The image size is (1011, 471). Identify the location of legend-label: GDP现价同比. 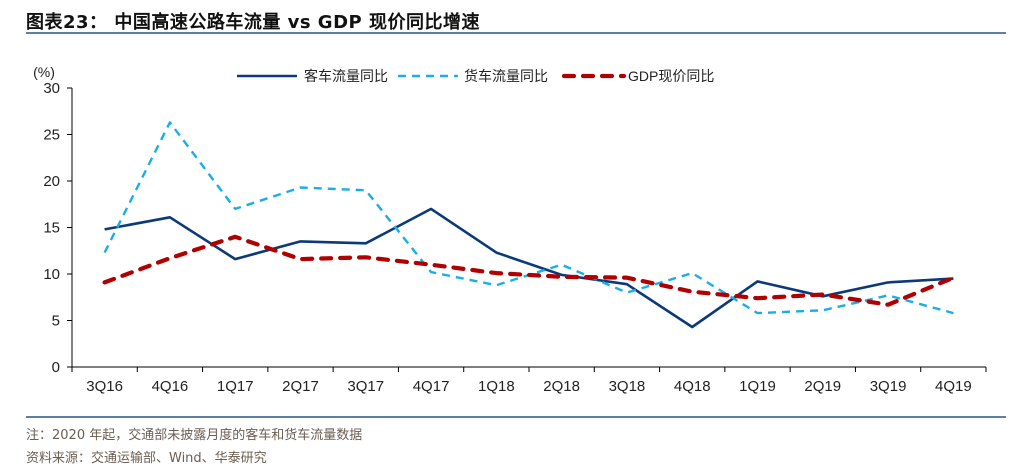
(671, 76).